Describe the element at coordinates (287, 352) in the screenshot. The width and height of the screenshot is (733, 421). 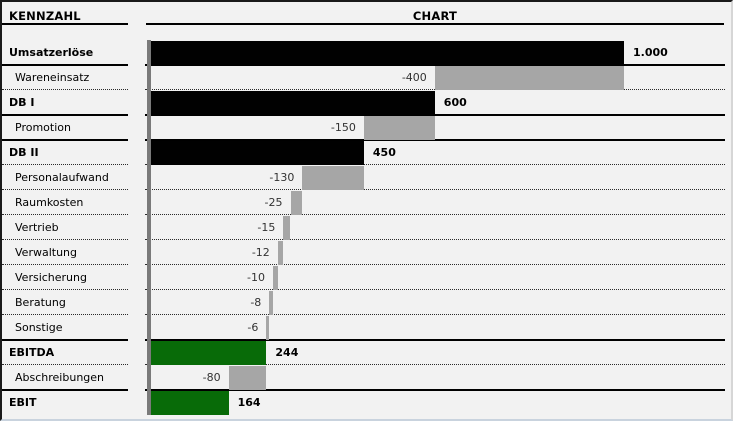
I see `value-label: 244` at that location.